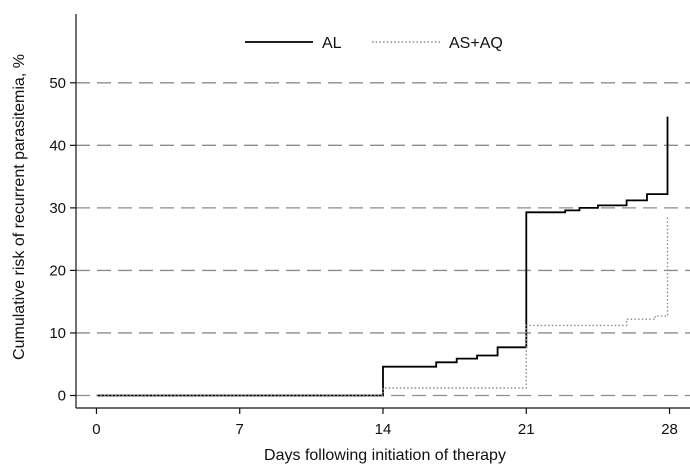 The image size is (690, 466). Describe the element at coordinates (62, 395) in the screenshot. I see `y-tick-label-0: 0` at that location.